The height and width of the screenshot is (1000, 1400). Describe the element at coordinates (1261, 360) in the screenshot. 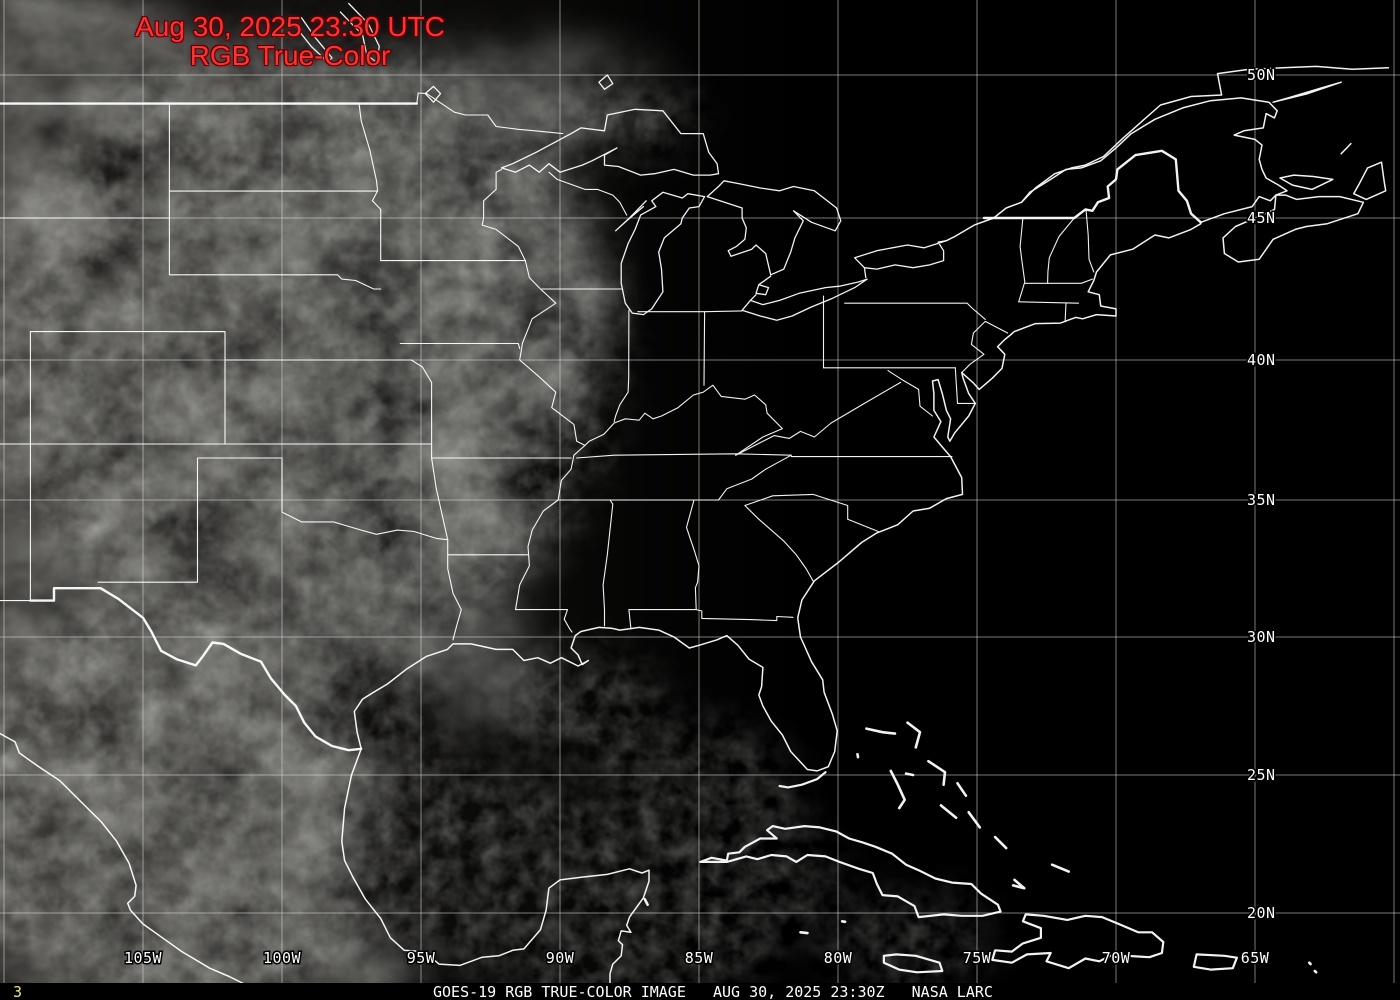

I see `lat-label: 40N` at that location.